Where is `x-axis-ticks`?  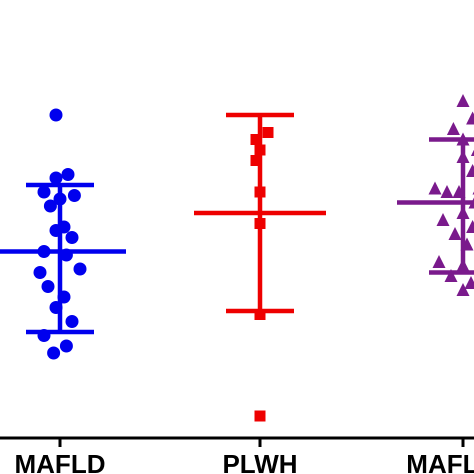 x-axis-ticks is located at coordinates (261, 442).